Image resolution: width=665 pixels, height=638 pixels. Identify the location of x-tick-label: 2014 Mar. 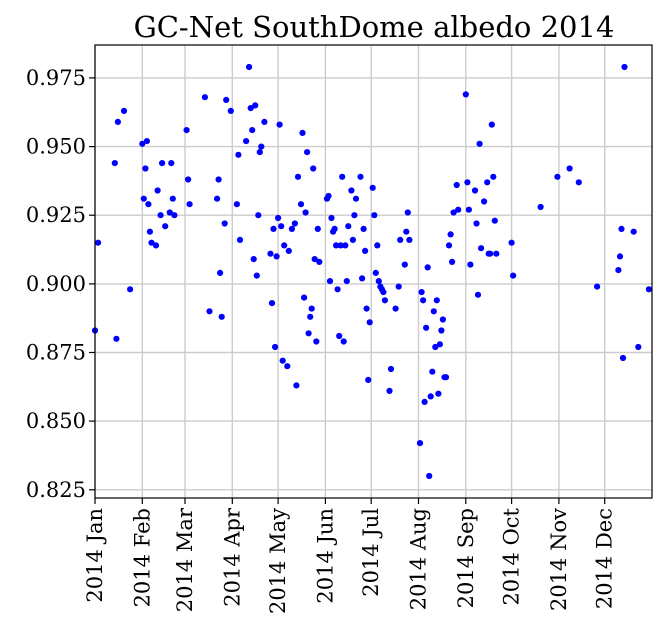
(185, 559).